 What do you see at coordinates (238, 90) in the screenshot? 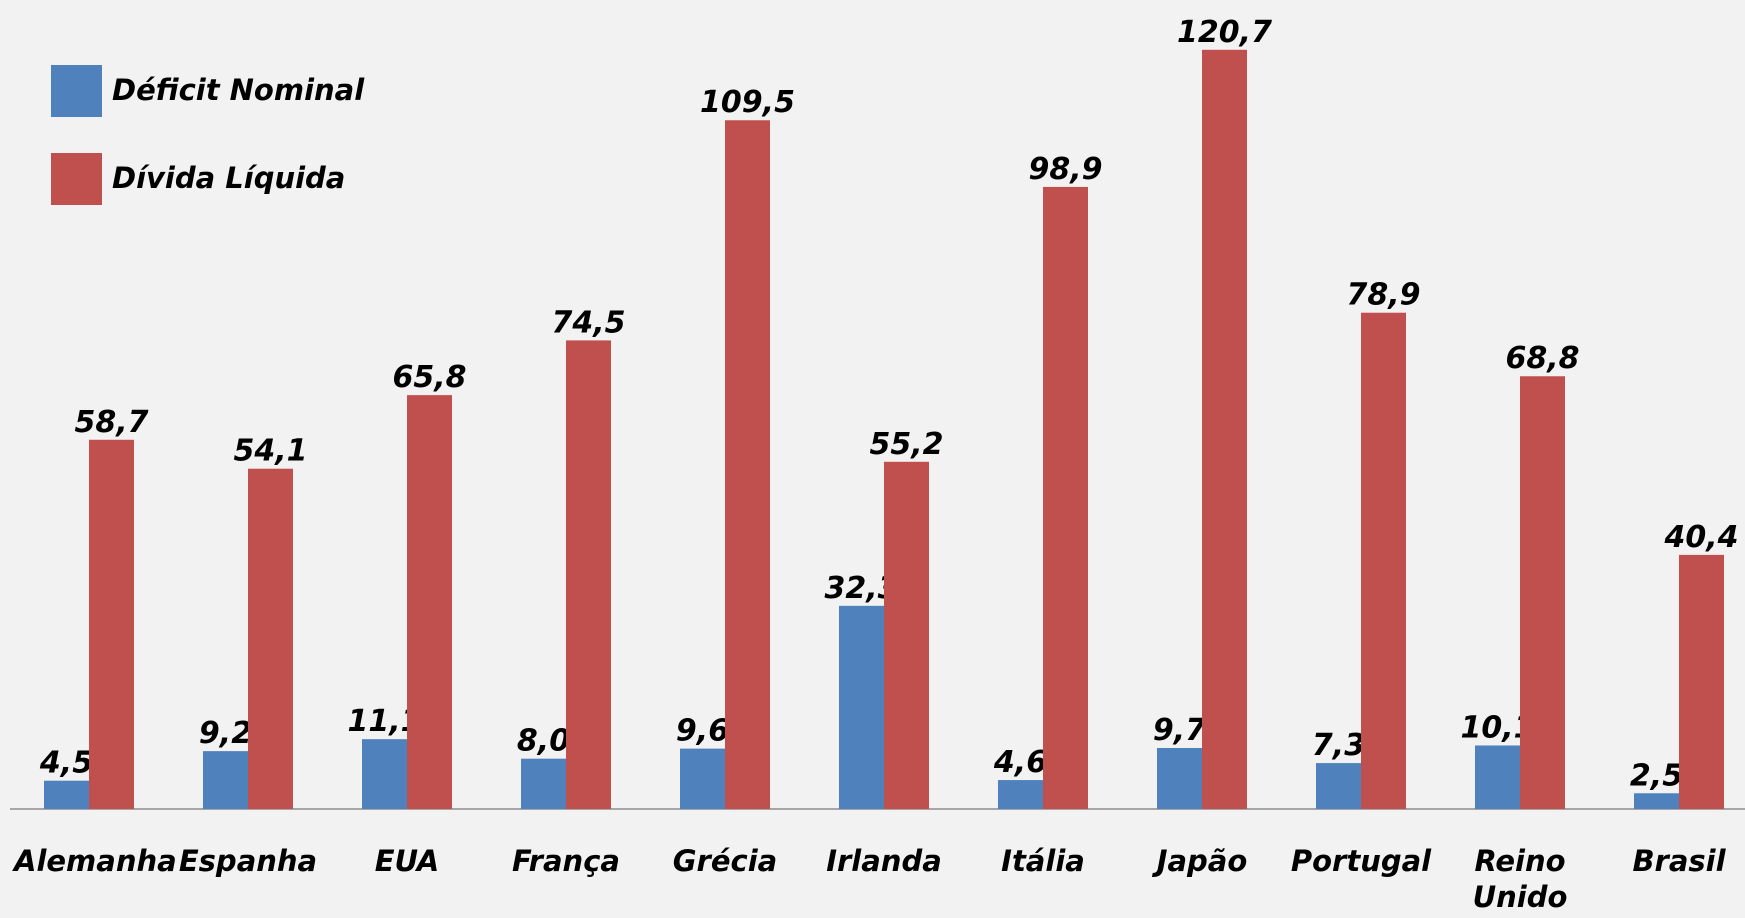
I see `legend-label: Déficit Nominal` at bounding box center [238, 90].